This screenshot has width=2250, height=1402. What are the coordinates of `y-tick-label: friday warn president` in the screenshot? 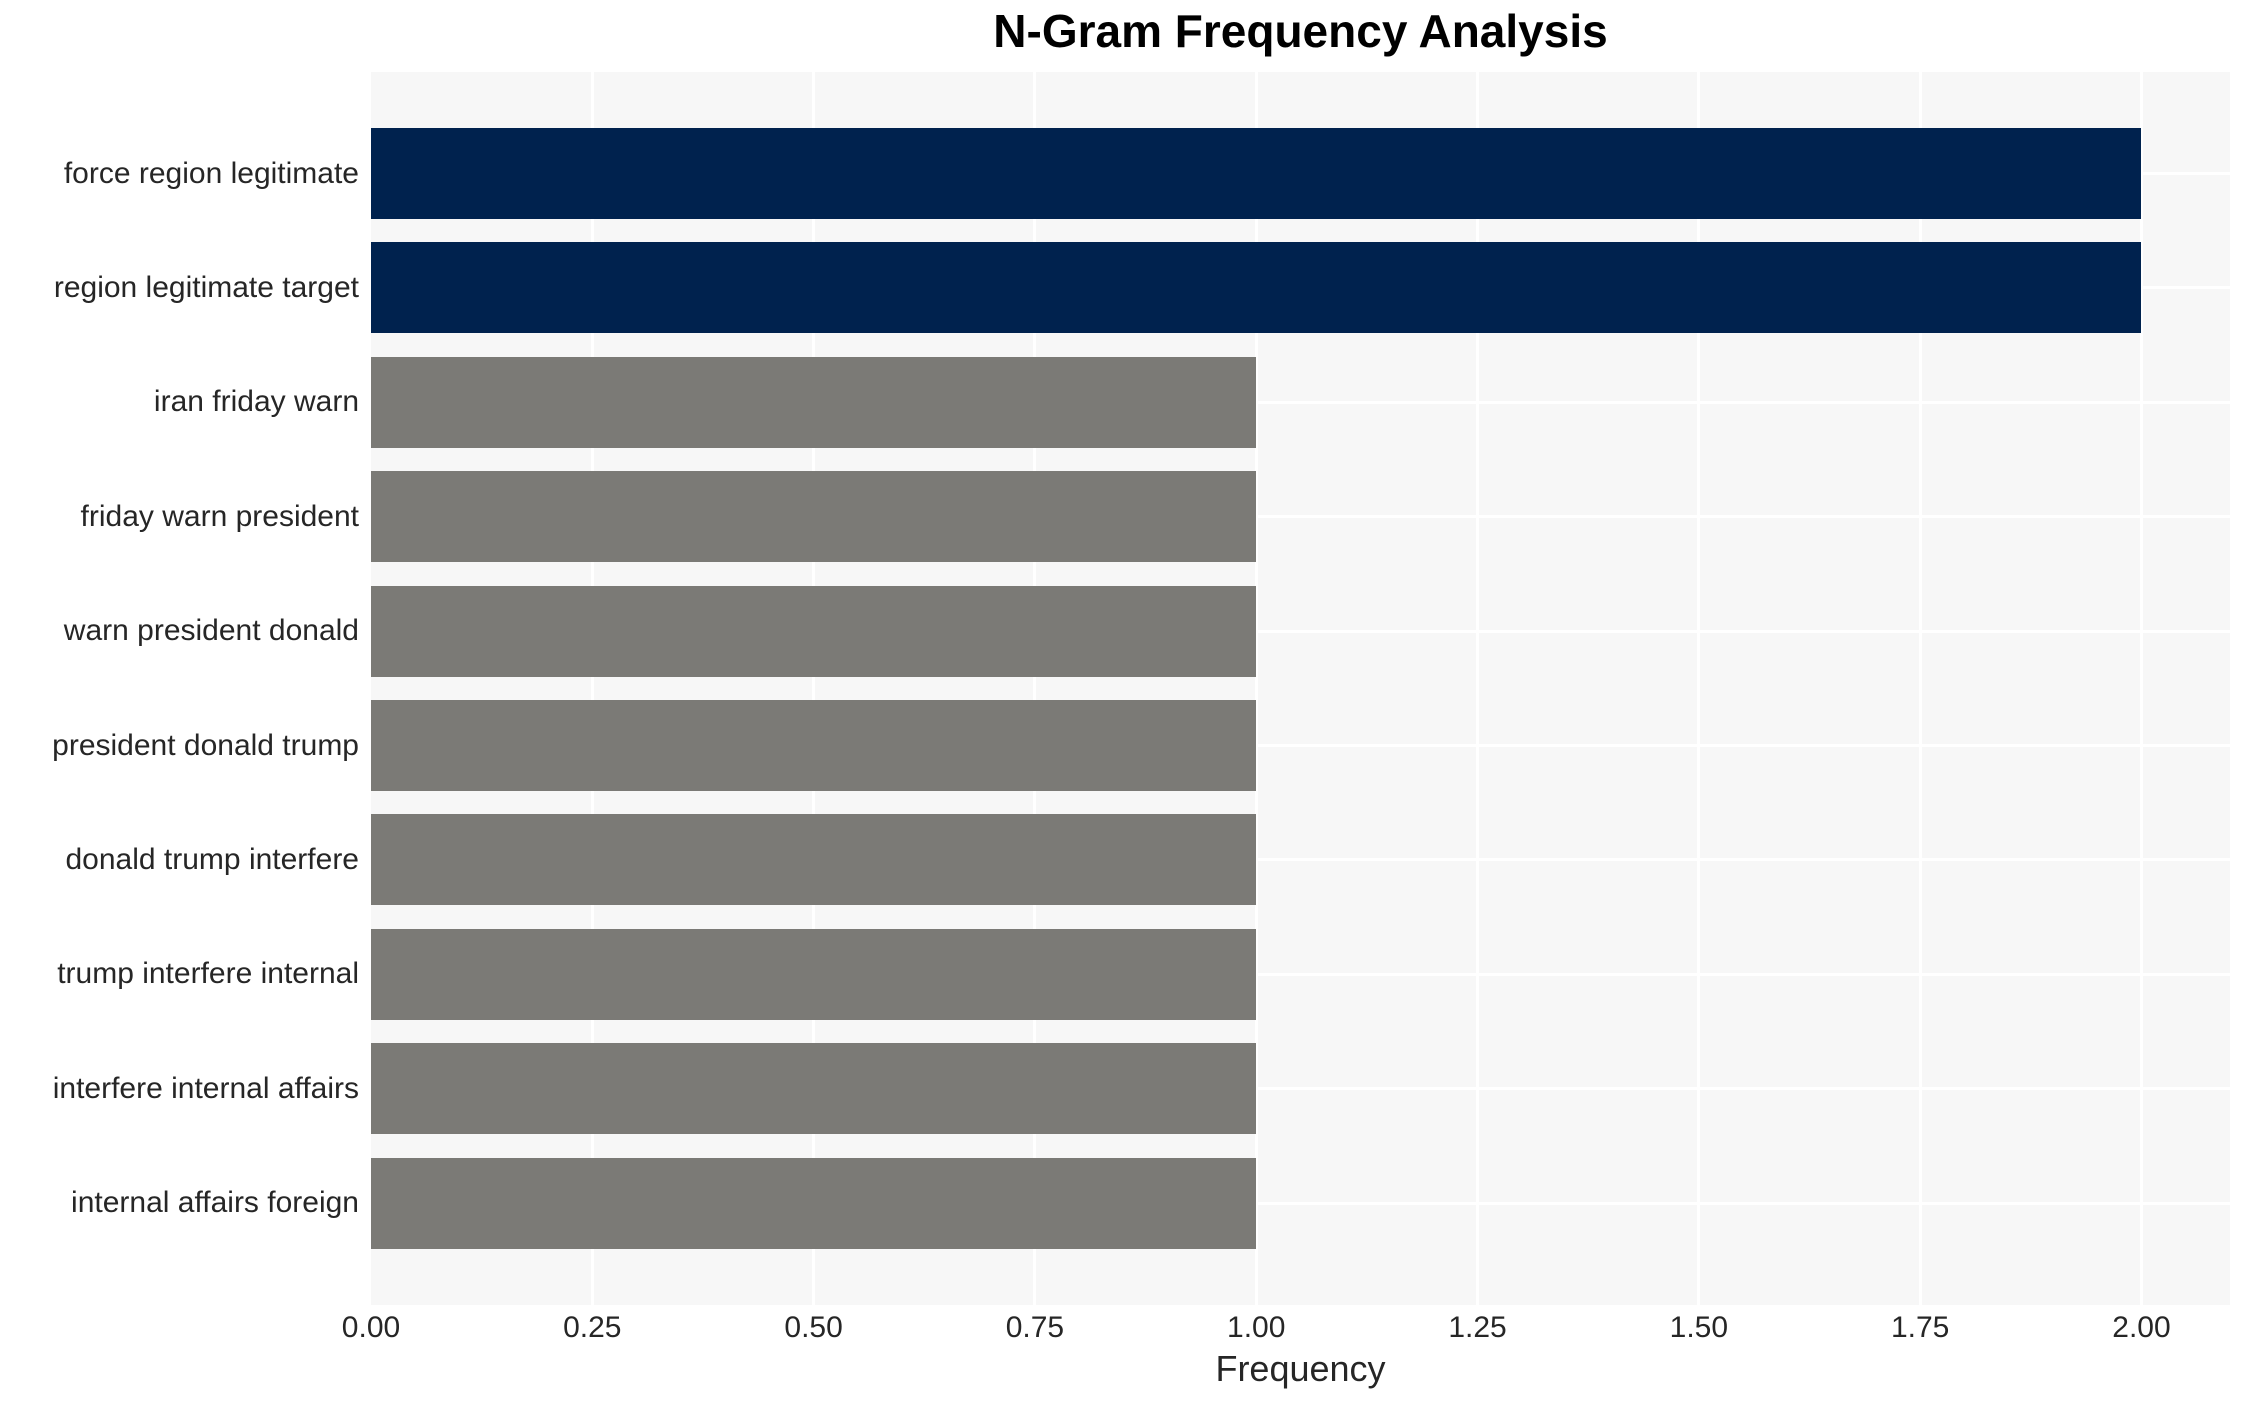 It's located at (219, 516).